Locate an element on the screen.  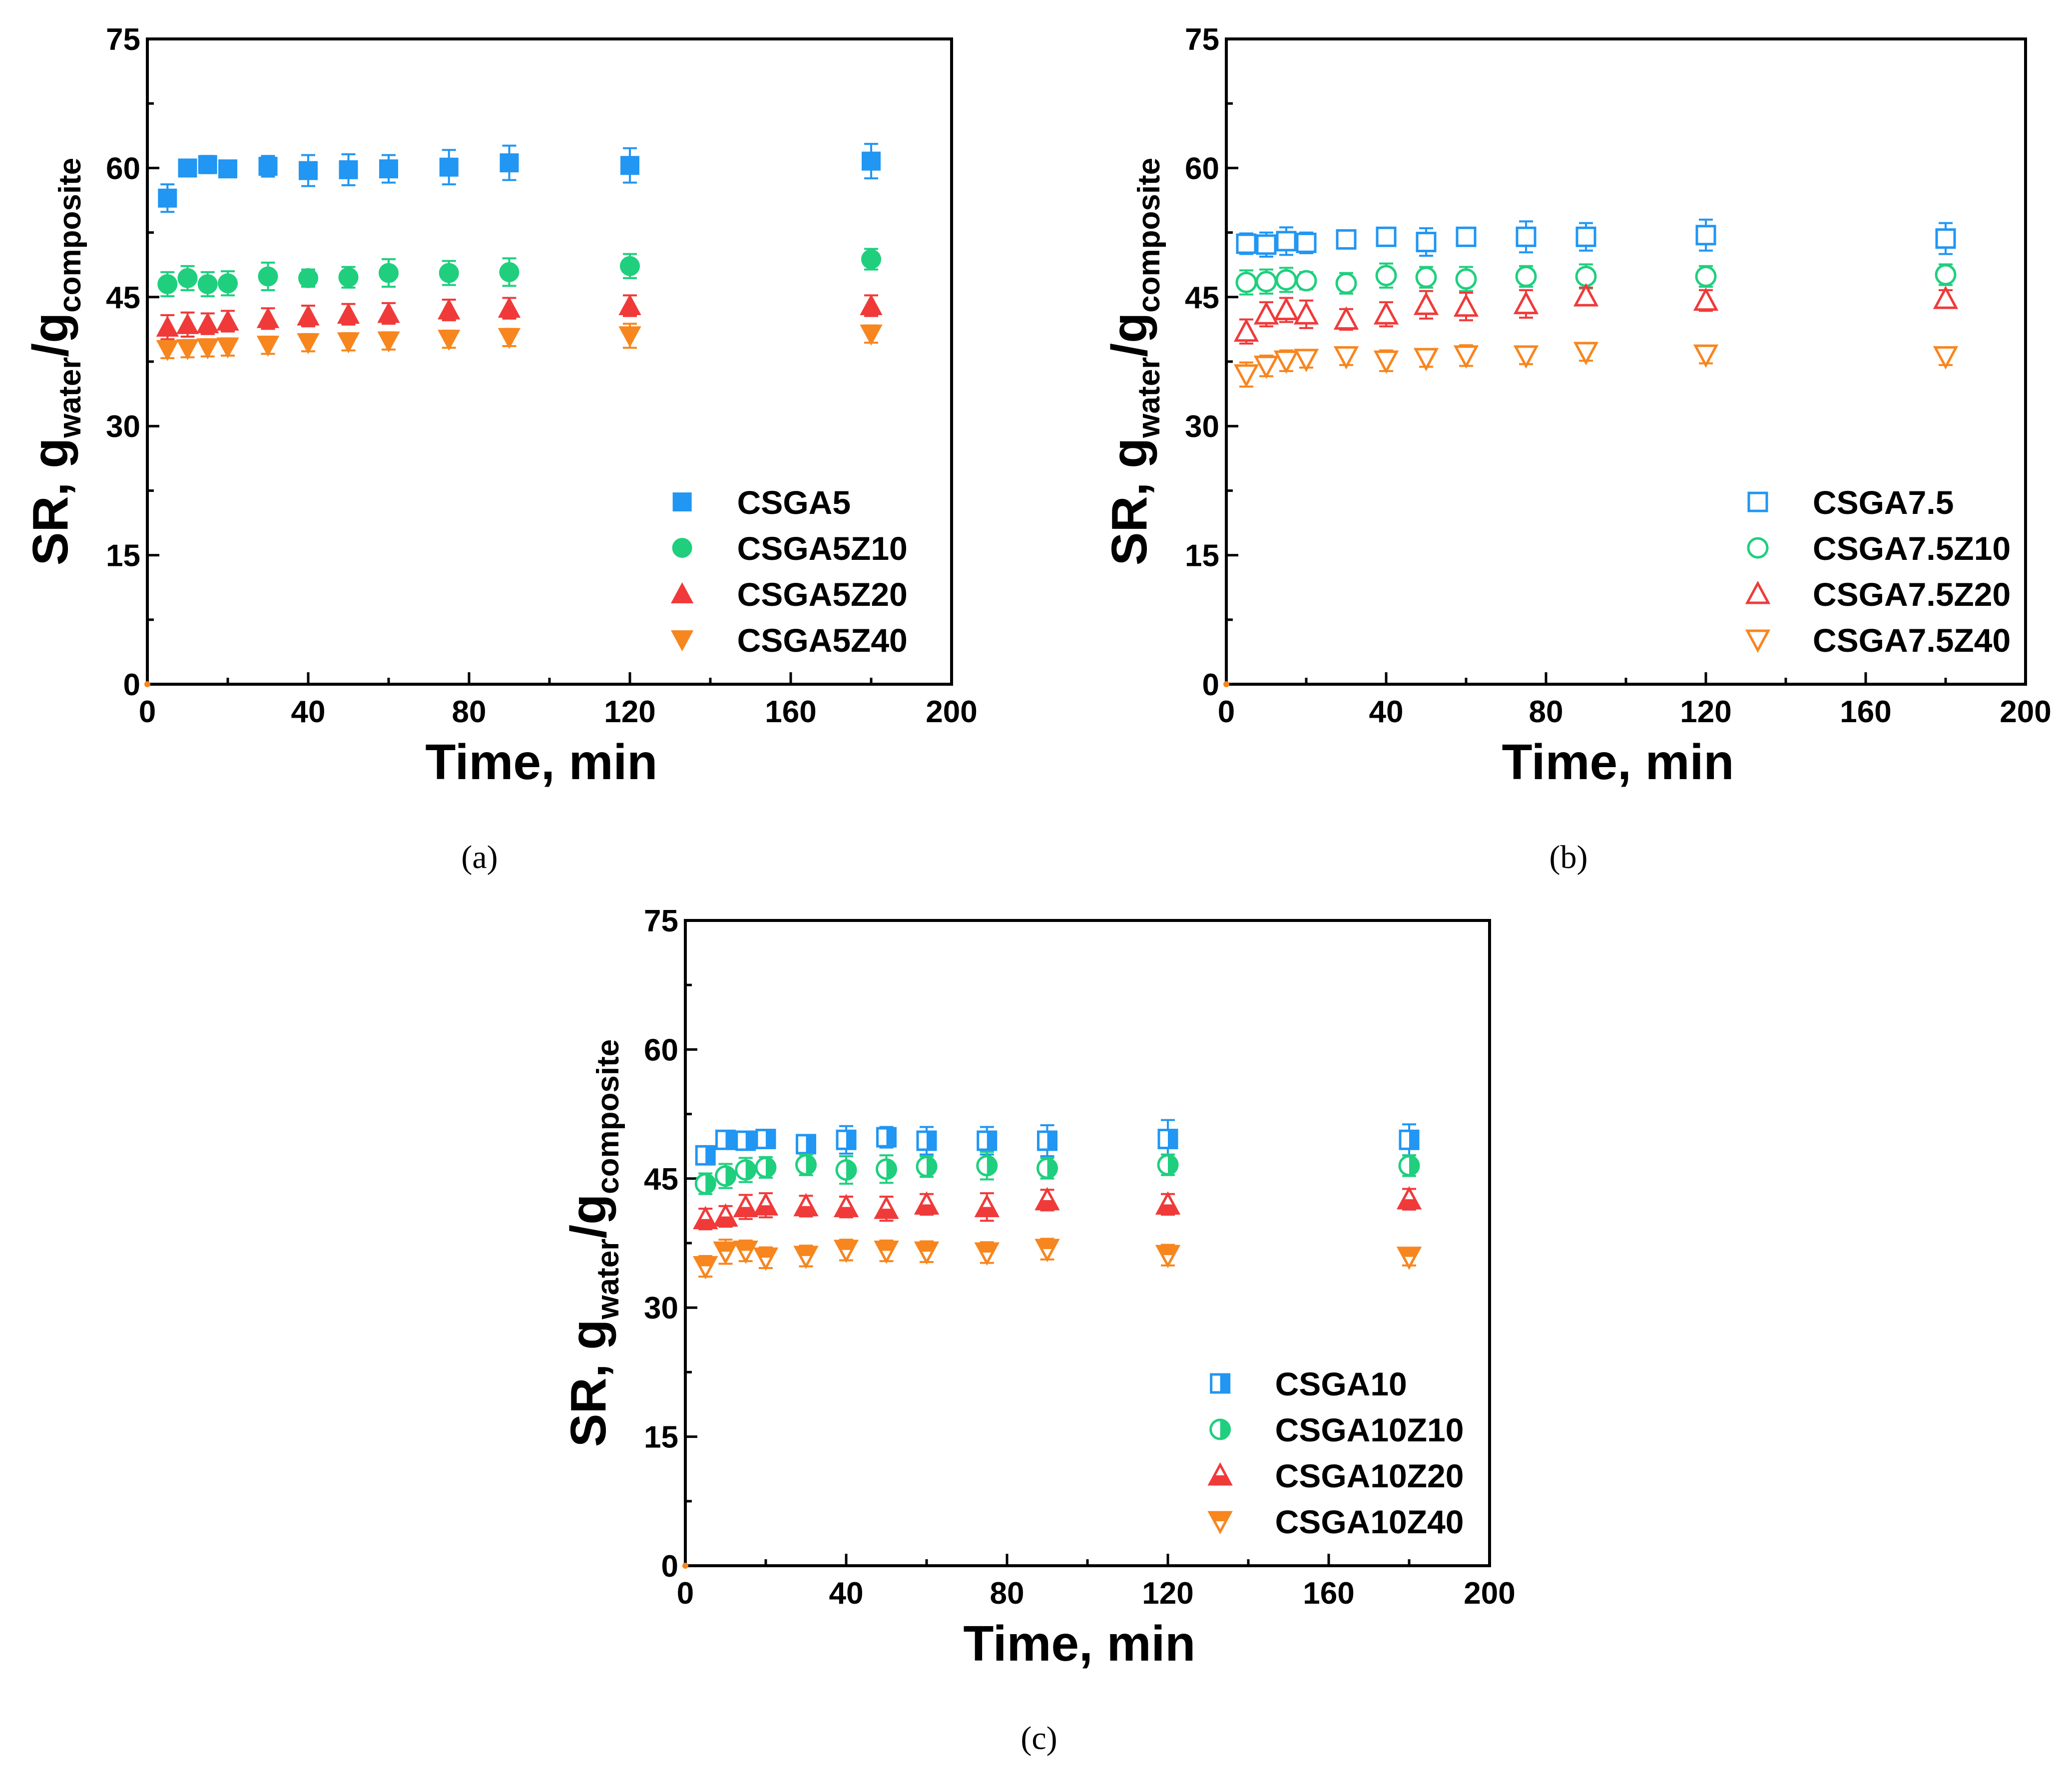
legend-label: CSGA5Z10 is located at coordinates (822, 548).